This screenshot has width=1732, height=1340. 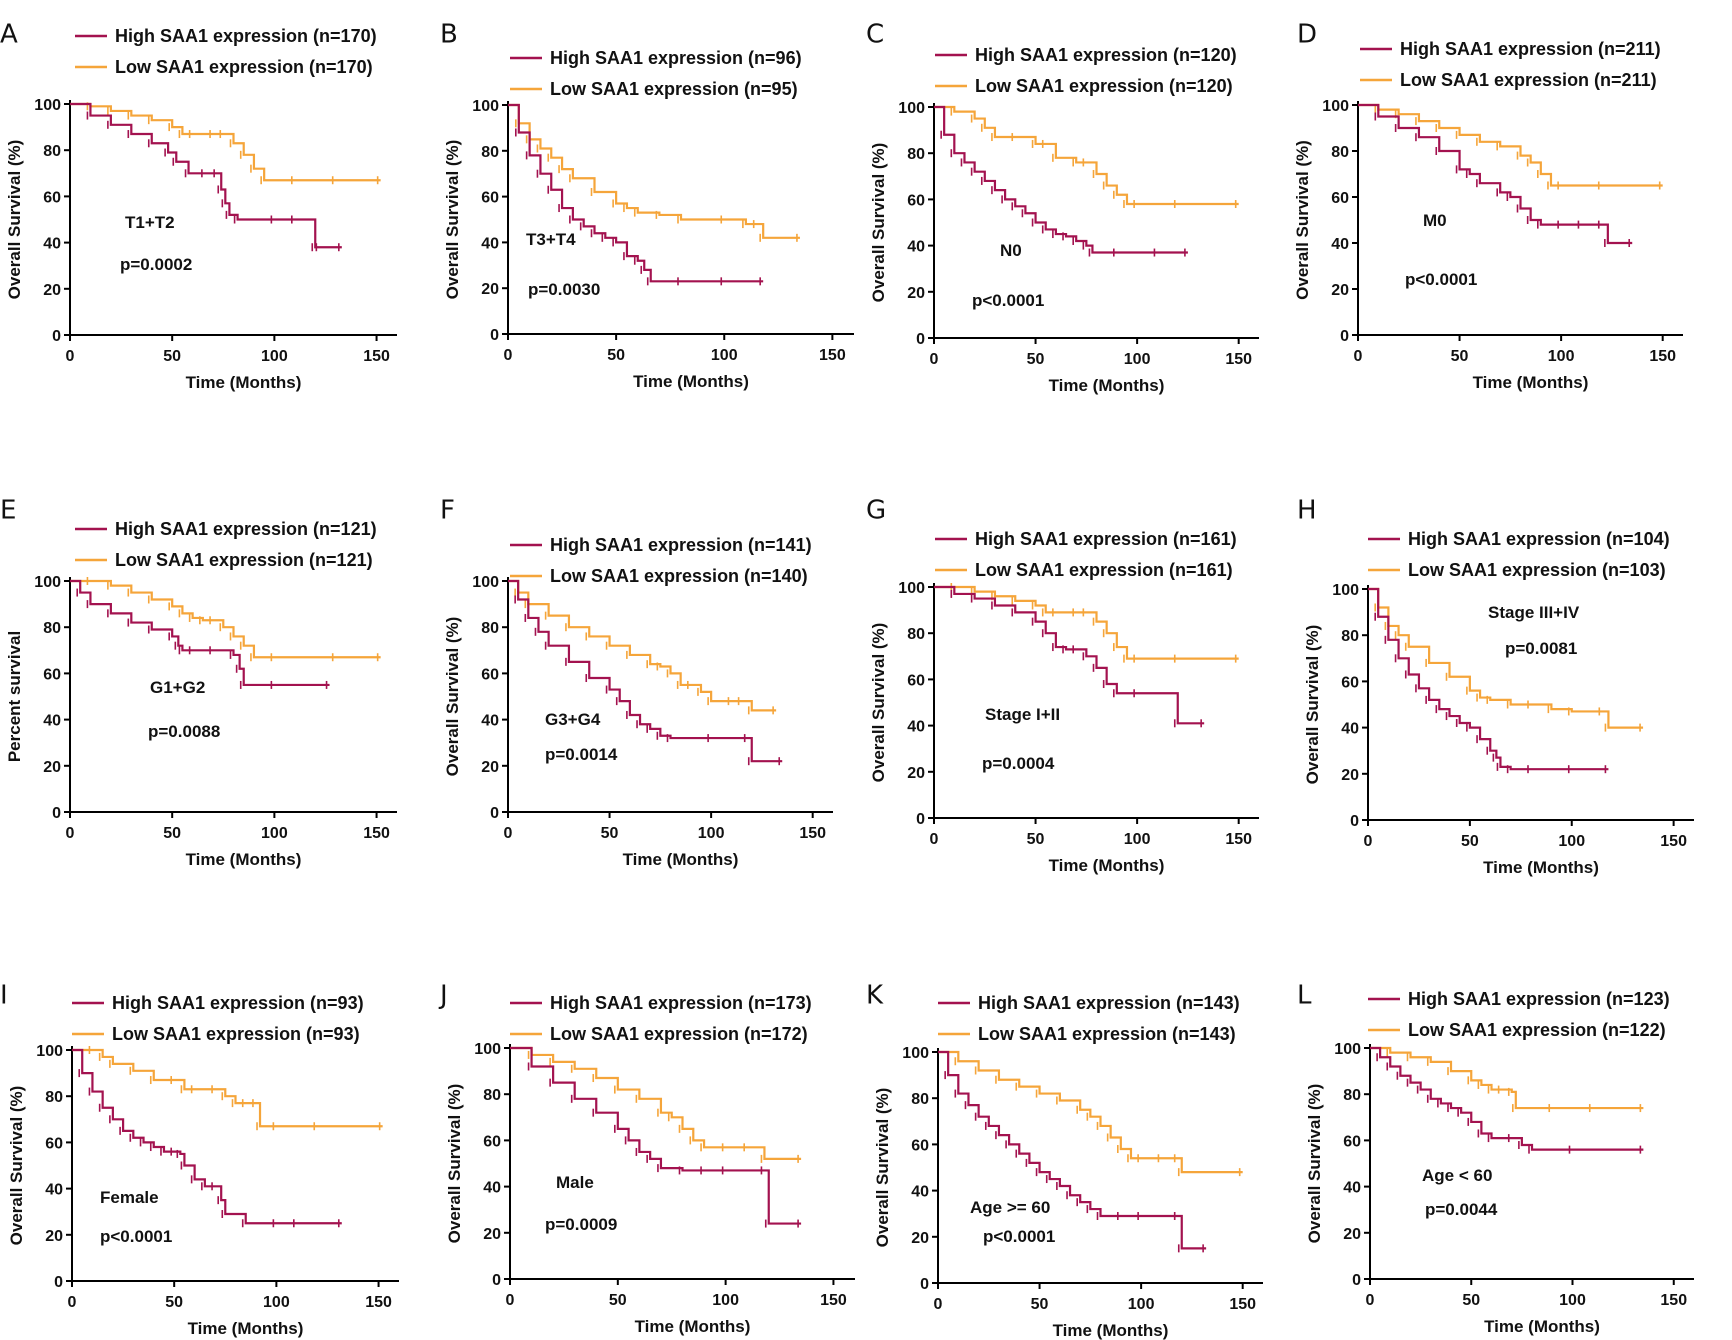 What do you see at coordinates (236, 1034) in the screenshot?
I see `legend-label-low-i: Low SAA1 expression (n=93)` at bounding box center [236, 1034].